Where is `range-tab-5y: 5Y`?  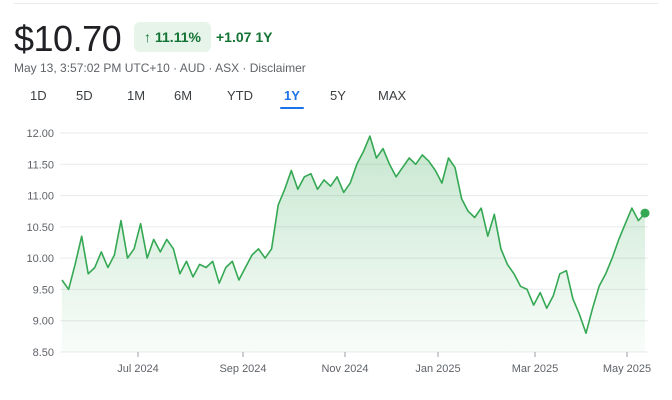
range-tab-5y: 5Y is located at coordinates (338, 95).